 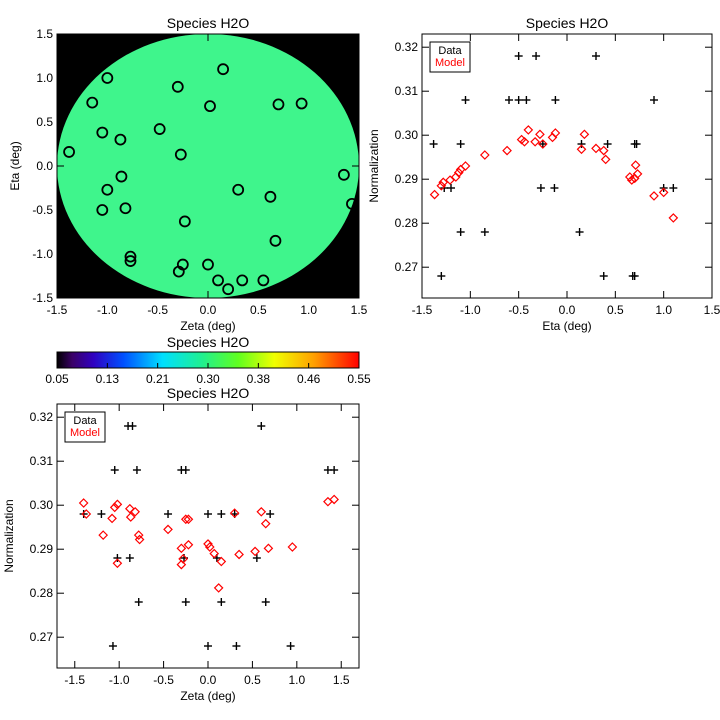 What do you see at coordinates (567, 166) in the screenshot?
I see `chart-3-frame` at bounding box center [567, 166].